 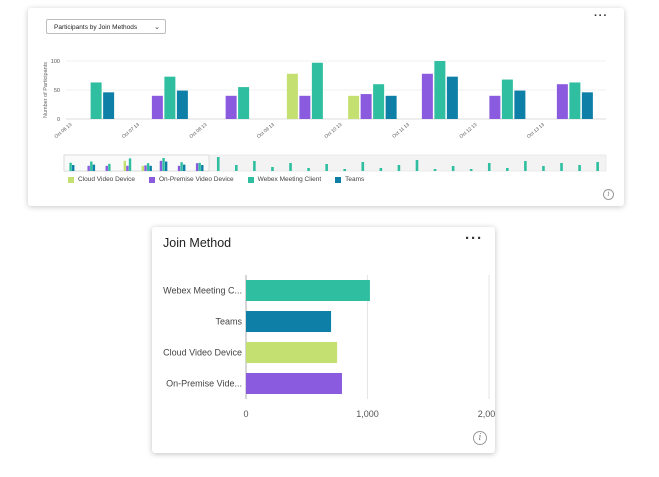 What do you see at coordinates (157, 27) in the screenshot?
I see `chevron-down-icon: ⌄` at bounding box center [157, 27].